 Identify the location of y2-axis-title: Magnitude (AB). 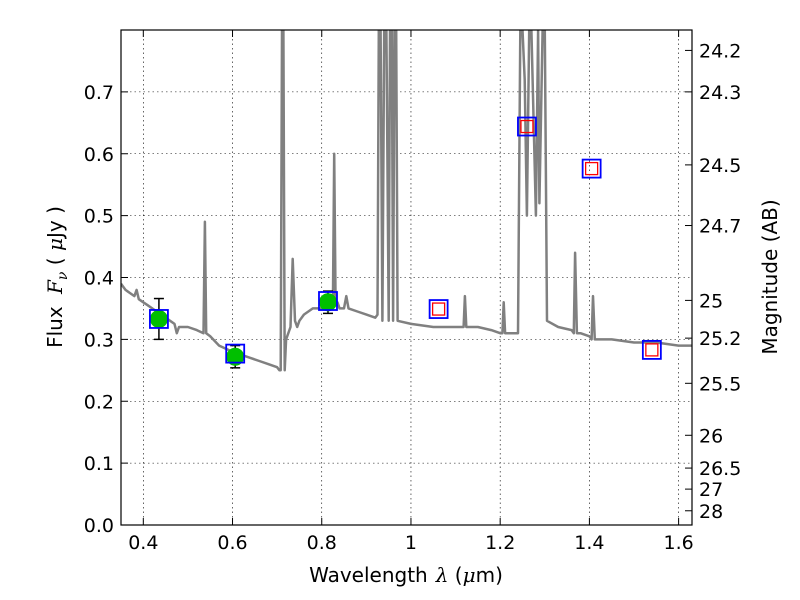
(770, 276).